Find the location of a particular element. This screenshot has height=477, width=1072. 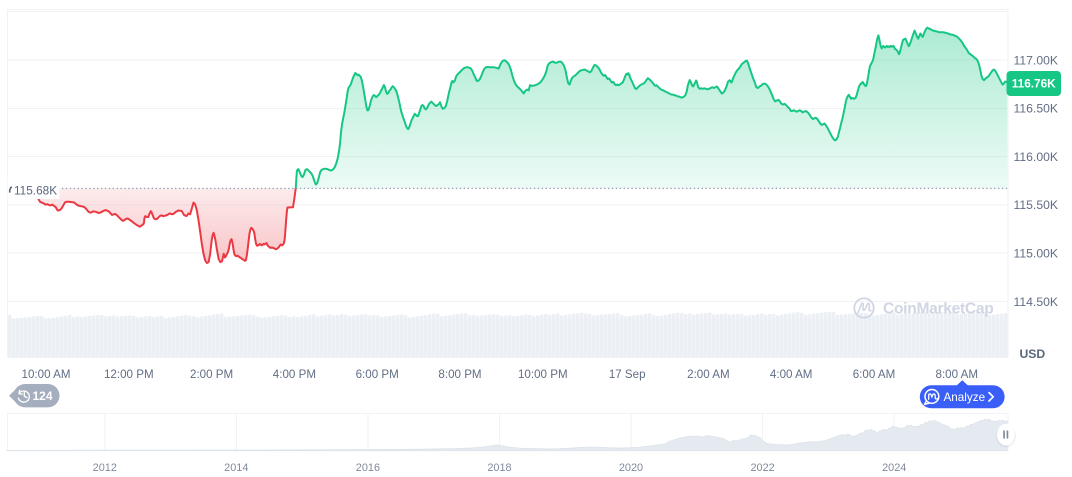

svg-text: 2:00 PM is located at coordinates (211, 374).